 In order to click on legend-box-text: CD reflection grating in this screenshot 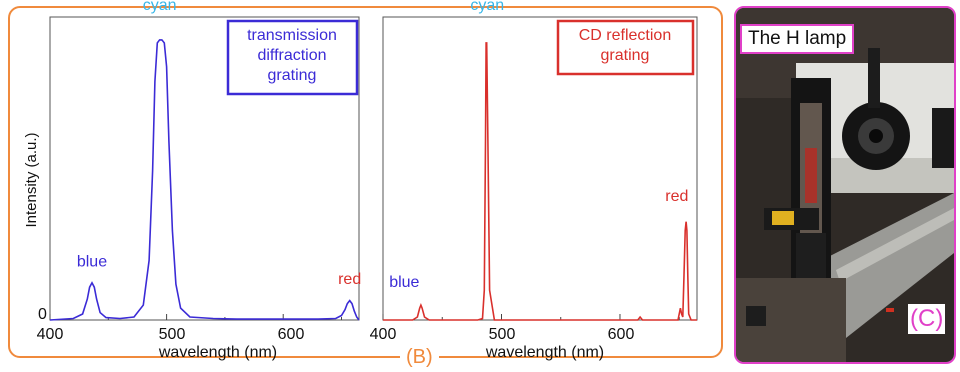, I will do `click(625, 45)`.